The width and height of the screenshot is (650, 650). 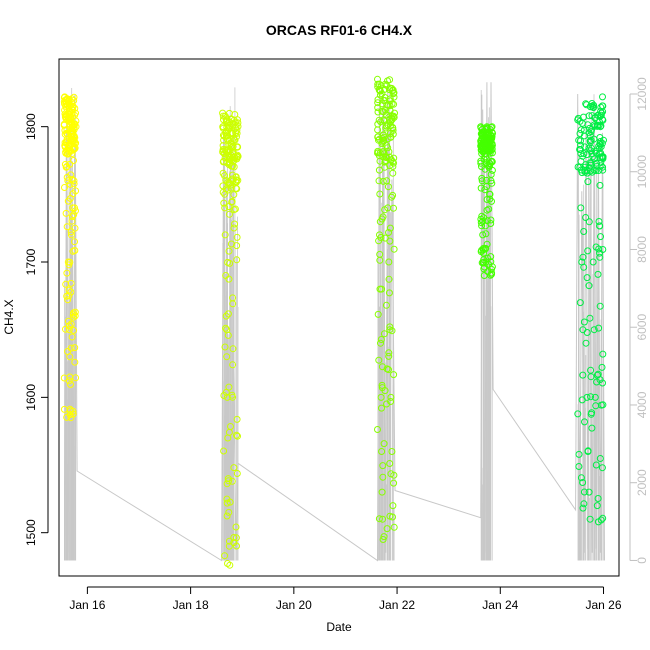 I want to click on y-tick-label: 1700, so click(x=31, y=261).